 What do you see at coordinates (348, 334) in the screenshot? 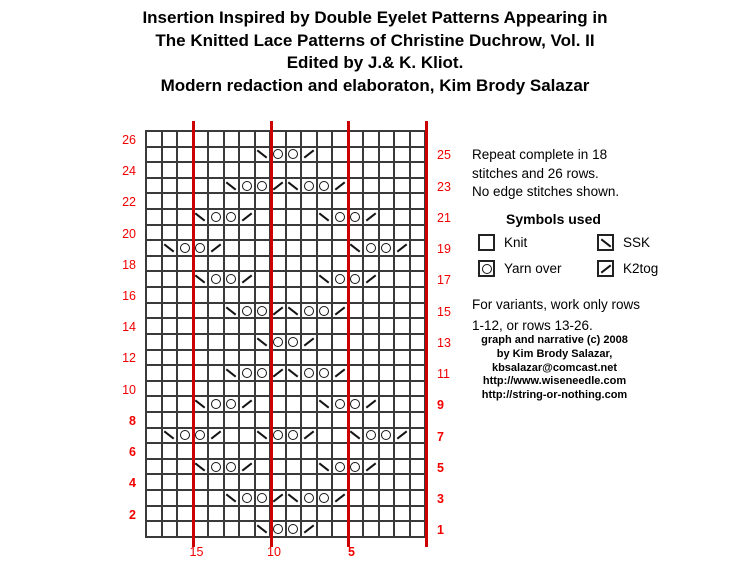
I see `repeat-marker-line` at bounding box center [348, 334].